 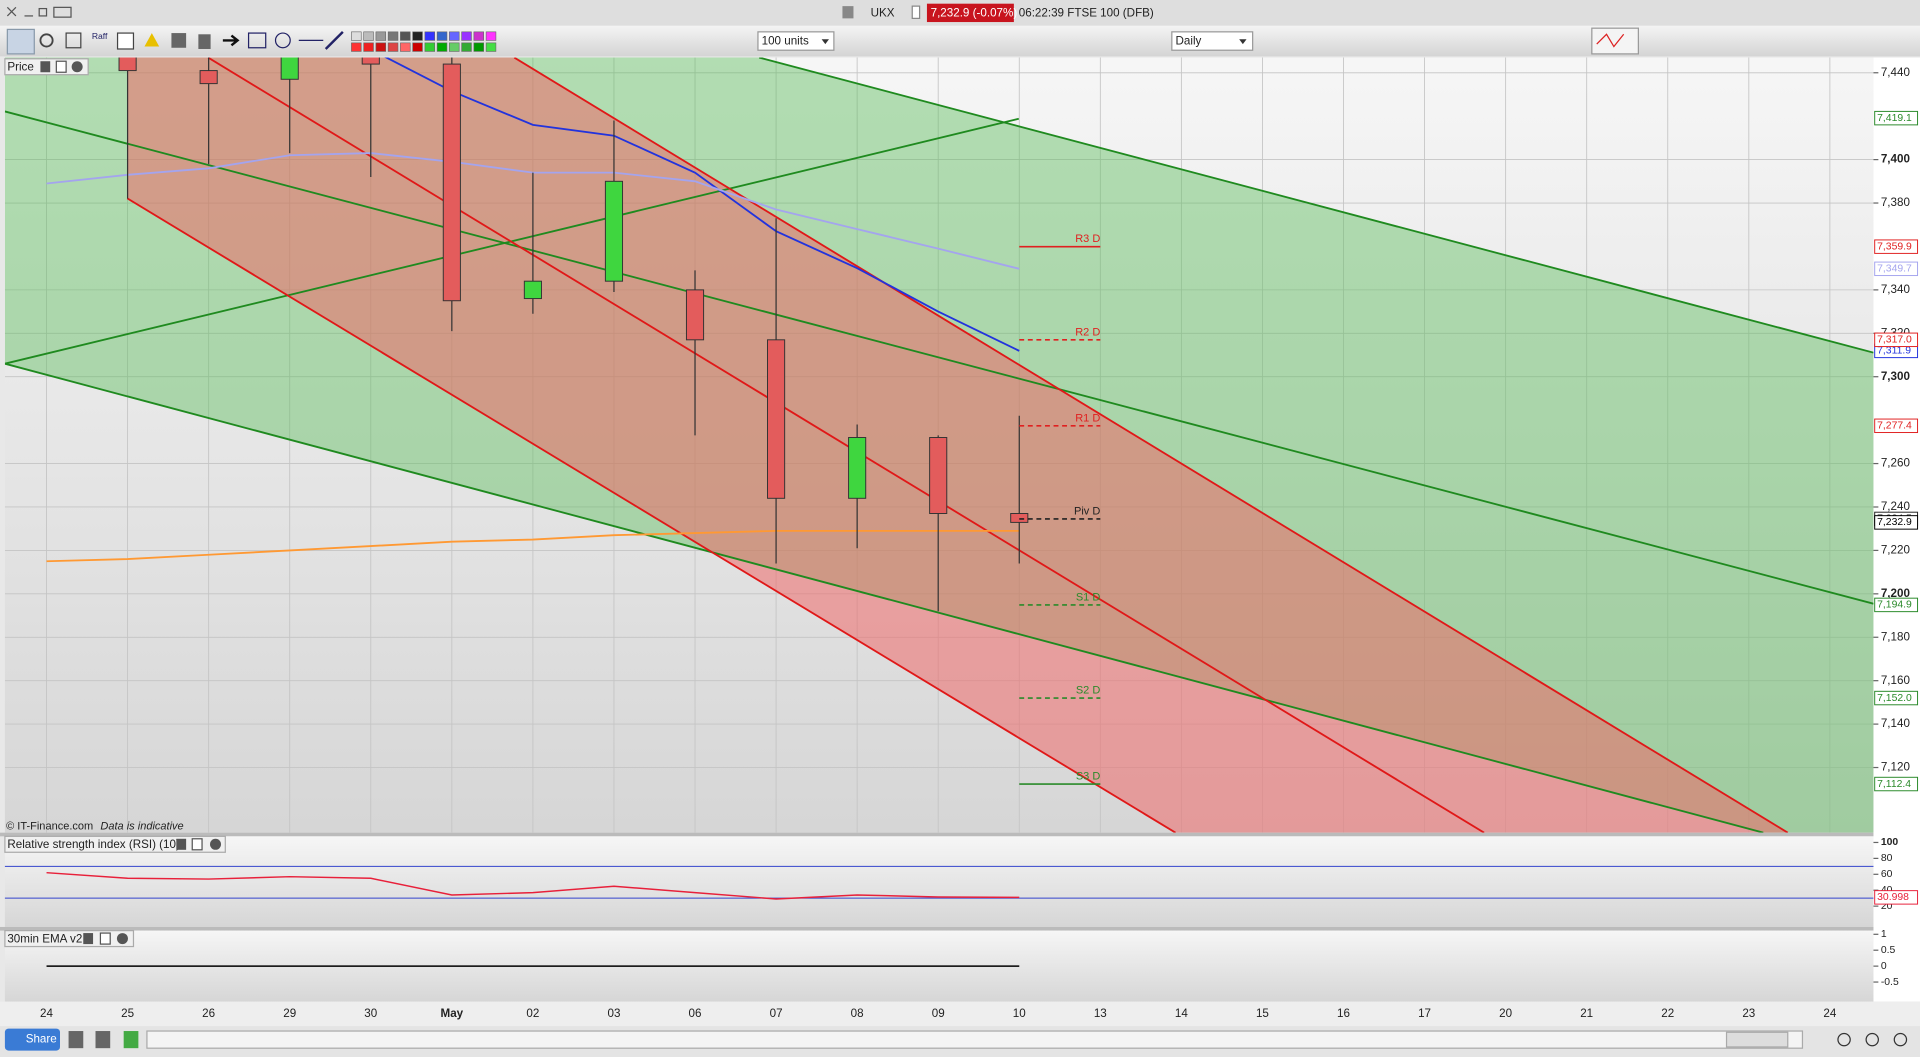 I want to click on tool-icons, so click(x=191, y=40).